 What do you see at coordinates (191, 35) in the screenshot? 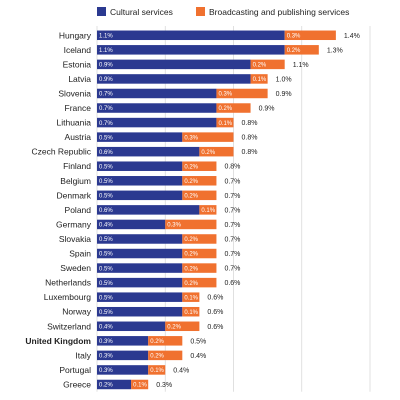
I see `bar-cultural-services-hungary` at bounding box center [191, 35].